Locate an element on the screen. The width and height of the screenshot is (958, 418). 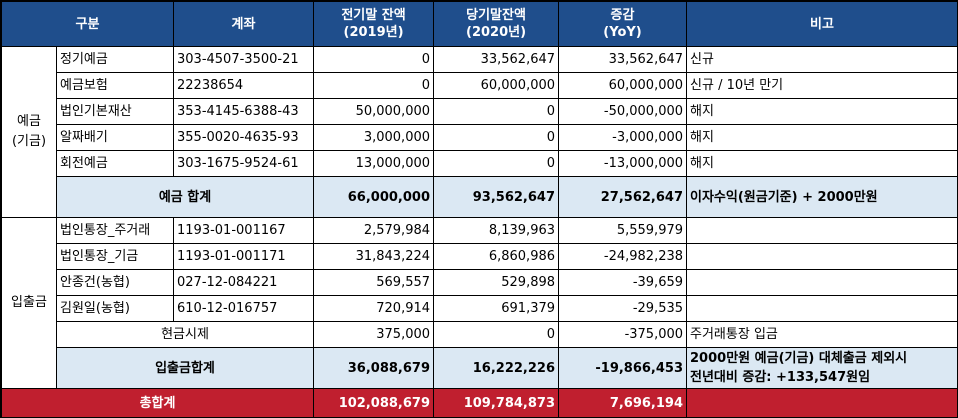
total-diff: 7,696,194 is located at coordinates (623, 403).